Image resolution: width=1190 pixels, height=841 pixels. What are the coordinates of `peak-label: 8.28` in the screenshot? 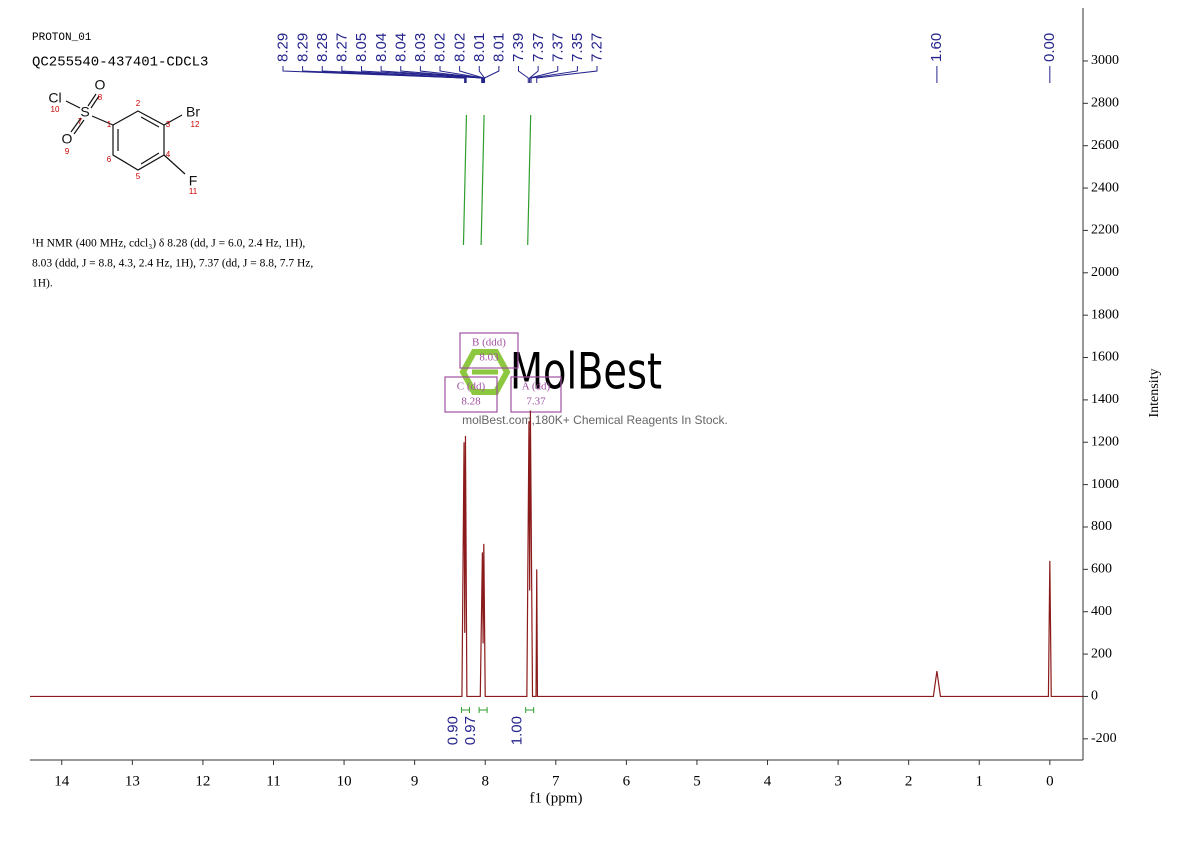 It's located at (322, 47).